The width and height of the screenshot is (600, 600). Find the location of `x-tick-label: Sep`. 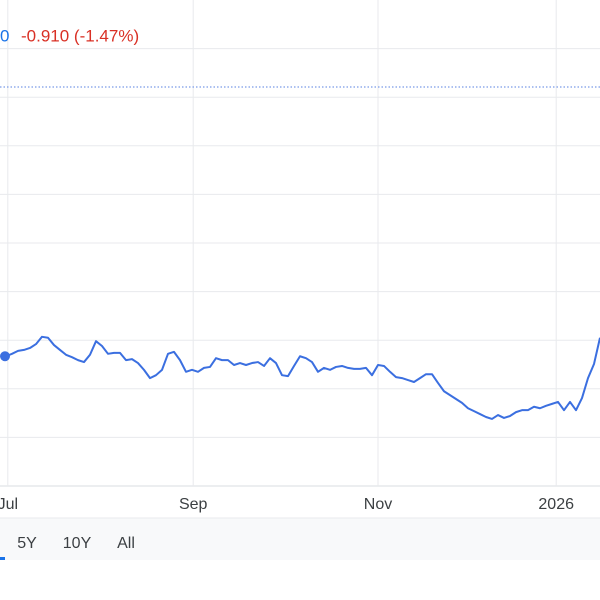

x-tick-label: Sep is located at coordinates (193, 504).